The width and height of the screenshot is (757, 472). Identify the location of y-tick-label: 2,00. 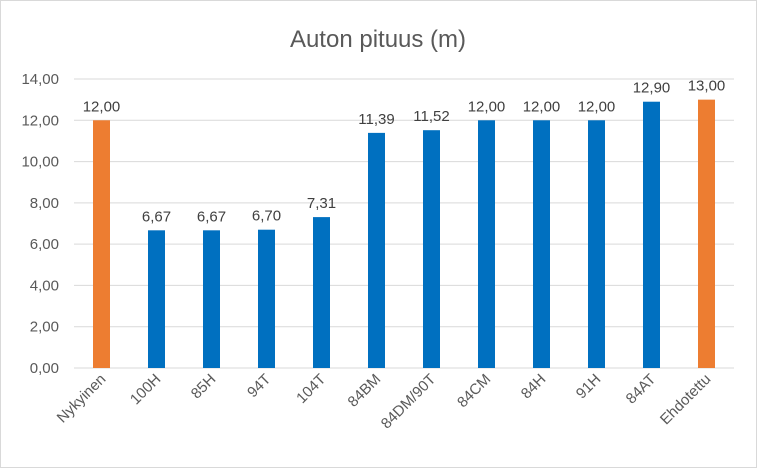
(44, 327).